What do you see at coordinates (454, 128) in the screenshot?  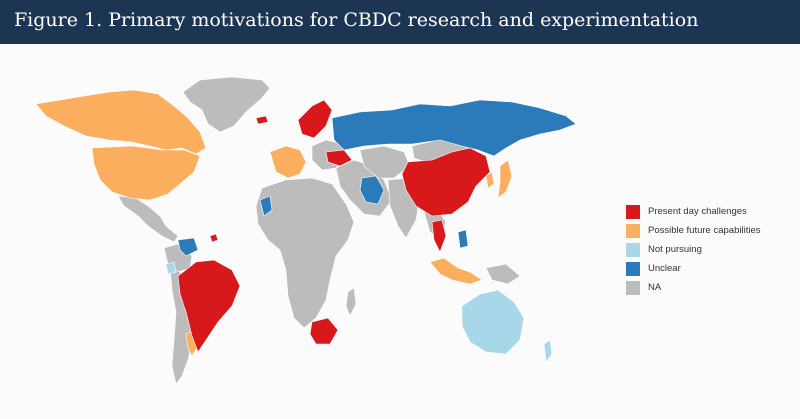 I see `russia-region` at bounding box center [454, 128].